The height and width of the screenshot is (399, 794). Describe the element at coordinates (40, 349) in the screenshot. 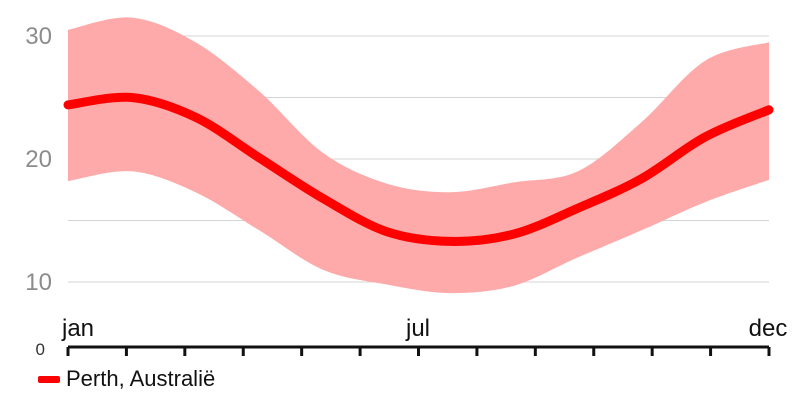

I see `y-zero-label: 0` at that location.